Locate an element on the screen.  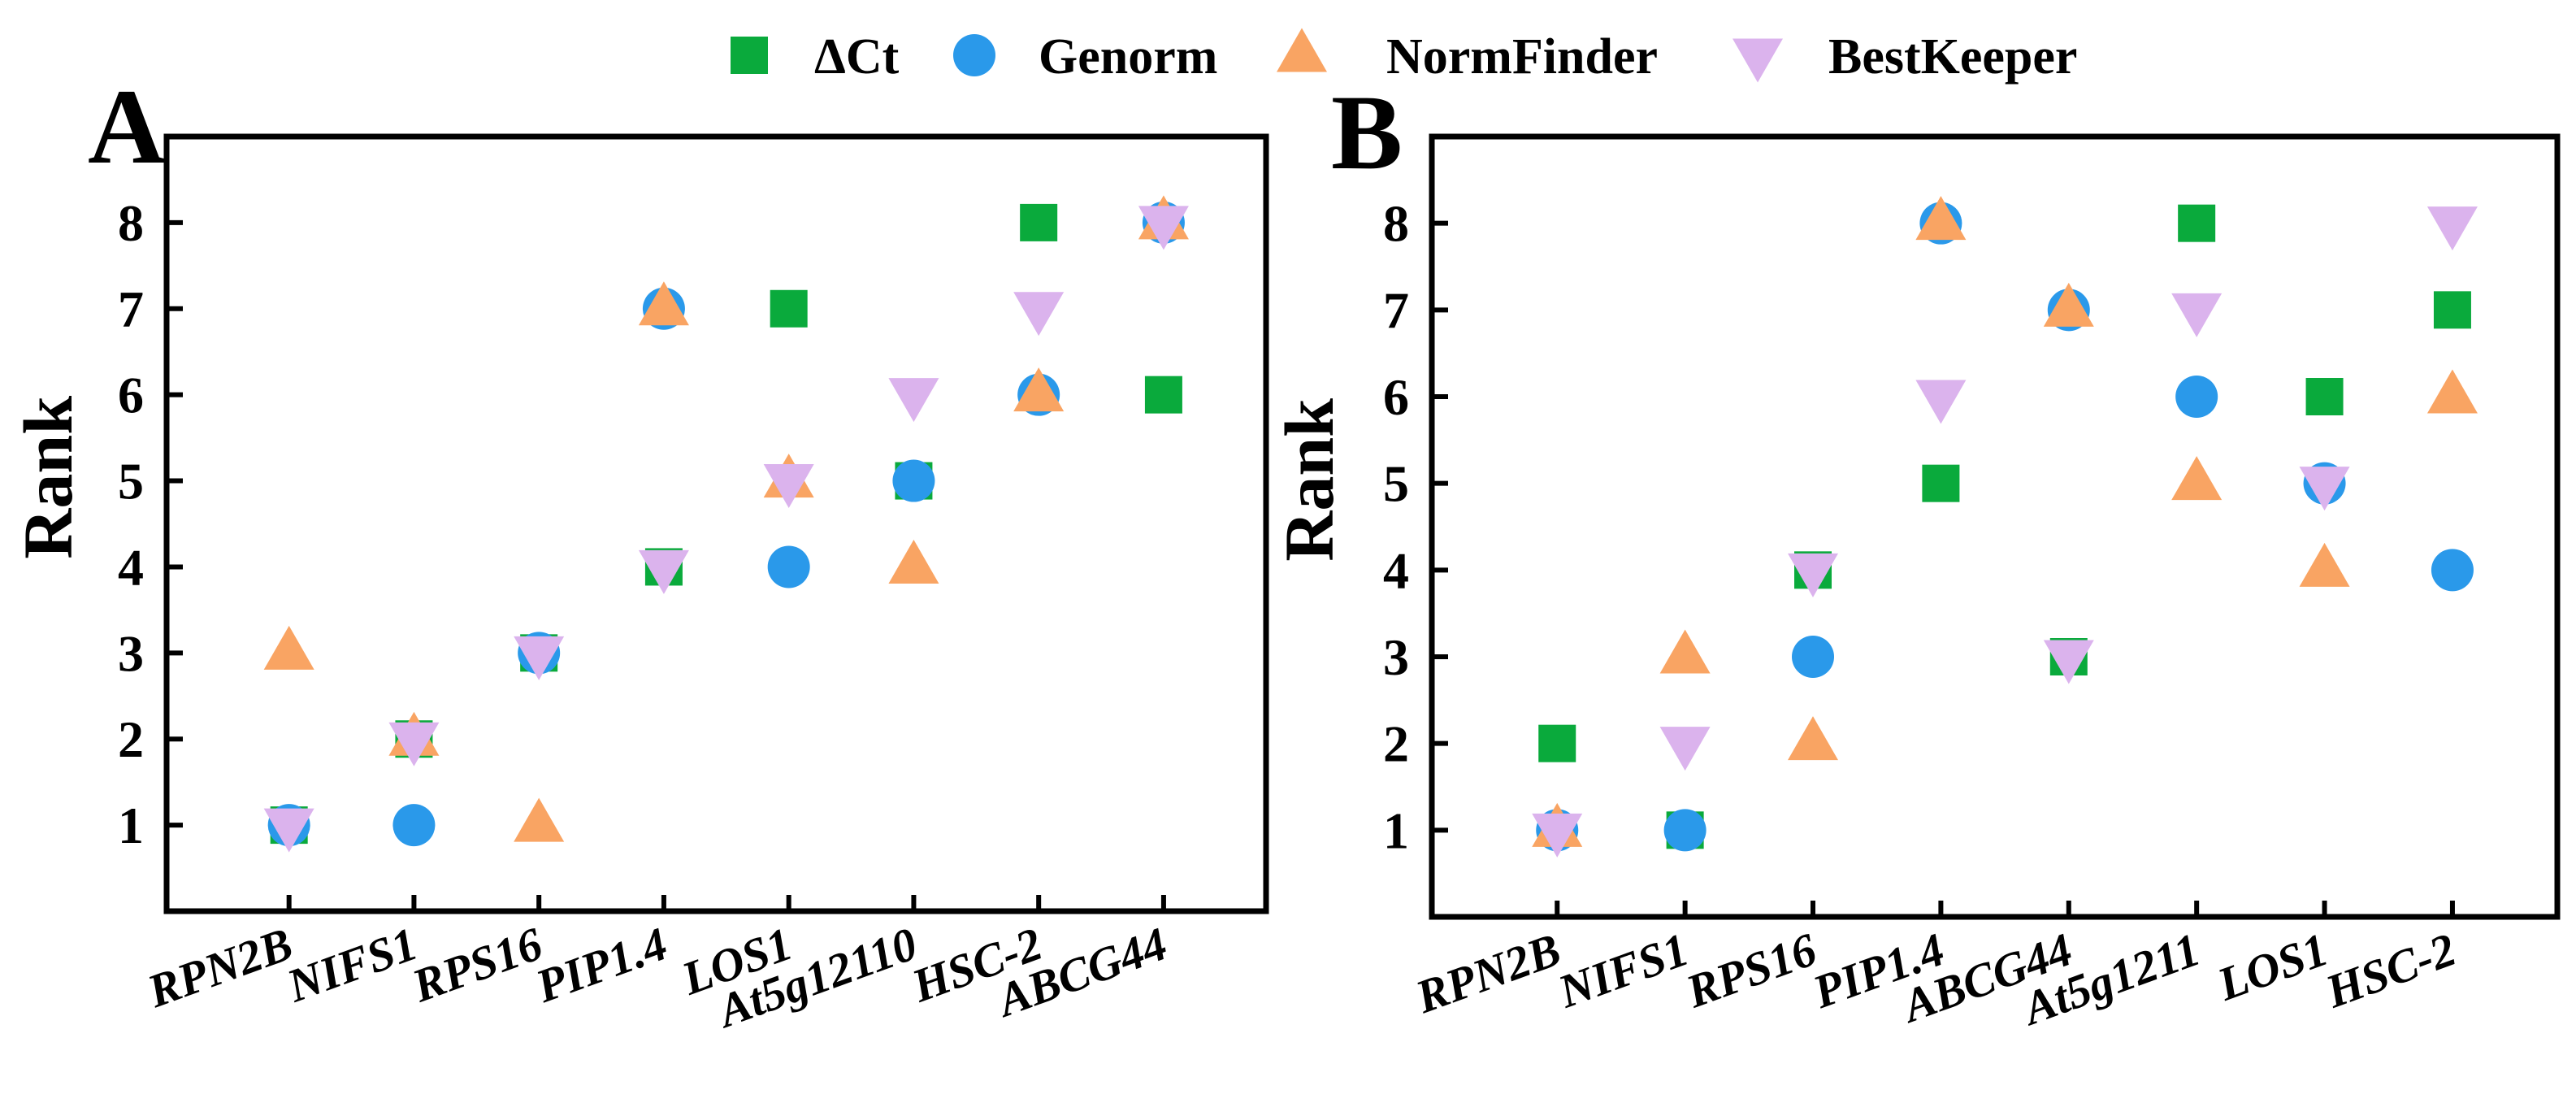
legend-marker-normfinder is located at coordinates (1302, 50).